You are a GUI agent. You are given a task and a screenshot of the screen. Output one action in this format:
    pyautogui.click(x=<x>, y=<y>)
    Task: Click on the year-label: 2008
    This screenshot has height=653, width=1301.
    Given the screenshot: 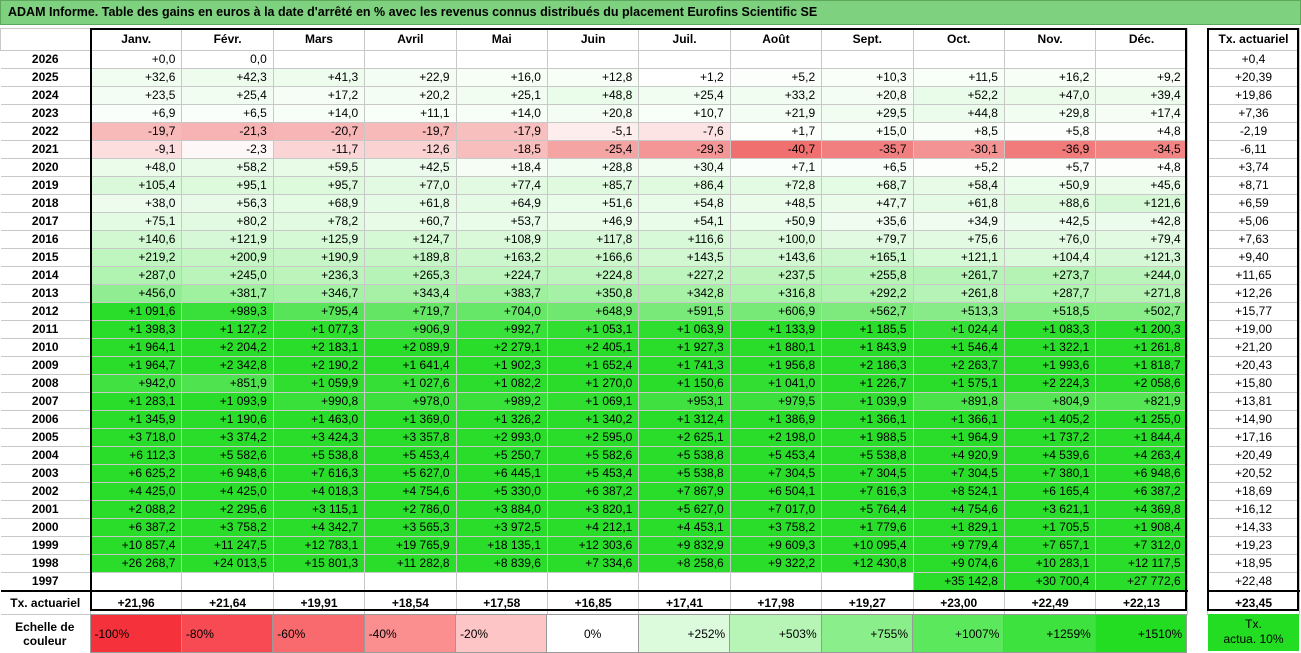 What is the action you would take?
    pyautogui.click(x=45, y=383)
    